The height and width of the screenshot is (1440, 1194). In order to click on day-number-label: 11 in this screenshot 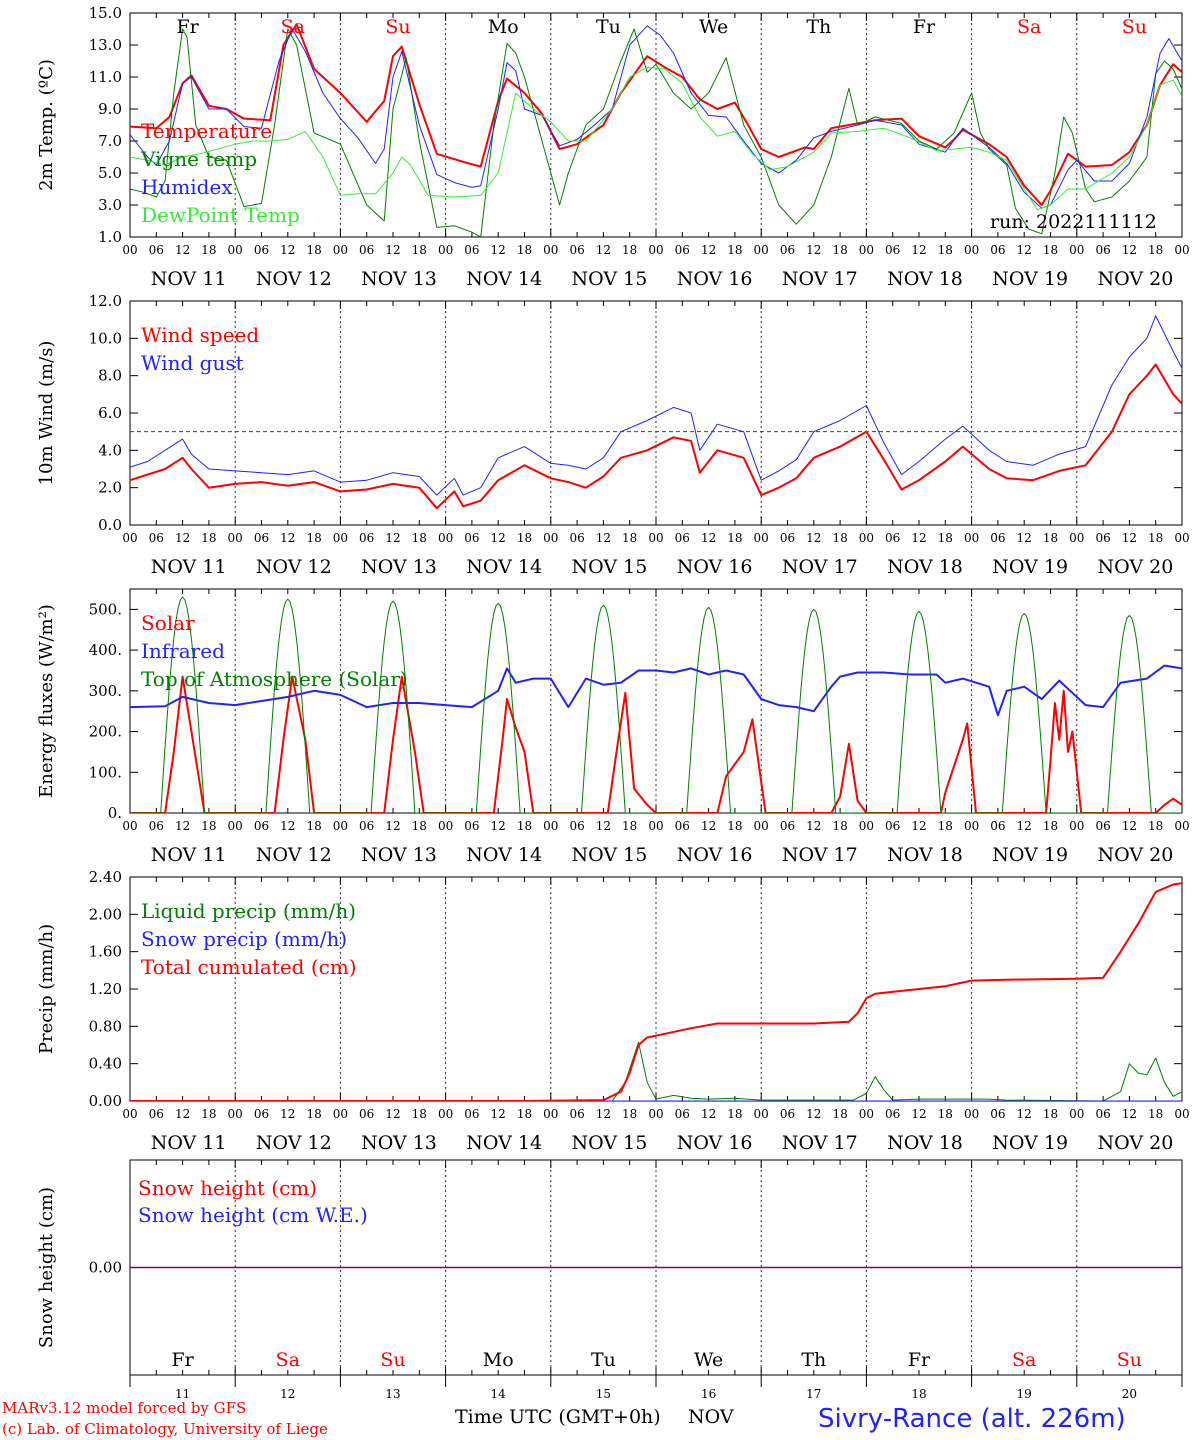, I will do `click(182, 1394)`.